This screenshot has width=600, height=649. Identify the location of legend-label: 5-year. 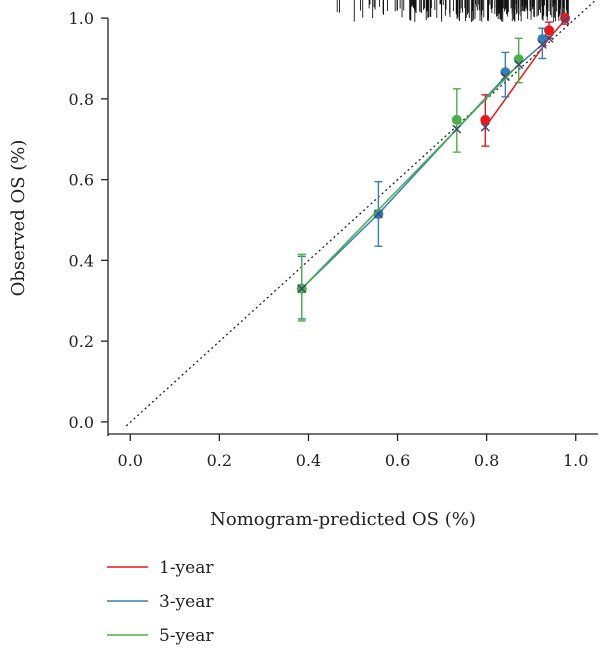
(186, 636).